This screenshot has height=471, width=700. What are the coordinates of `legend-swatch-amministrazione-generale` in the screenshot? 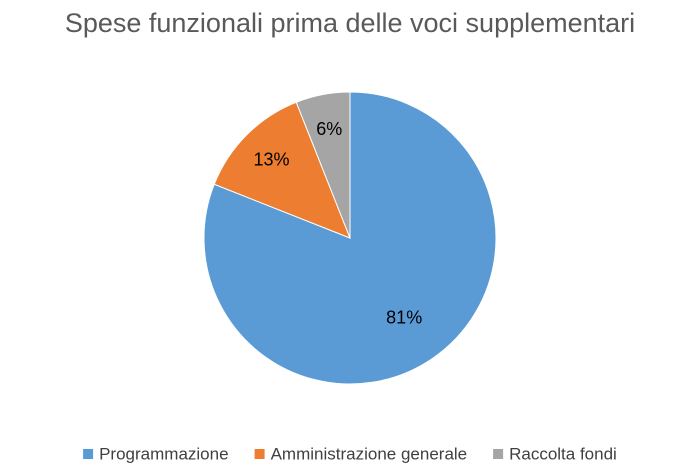 It's located at (259, 454).